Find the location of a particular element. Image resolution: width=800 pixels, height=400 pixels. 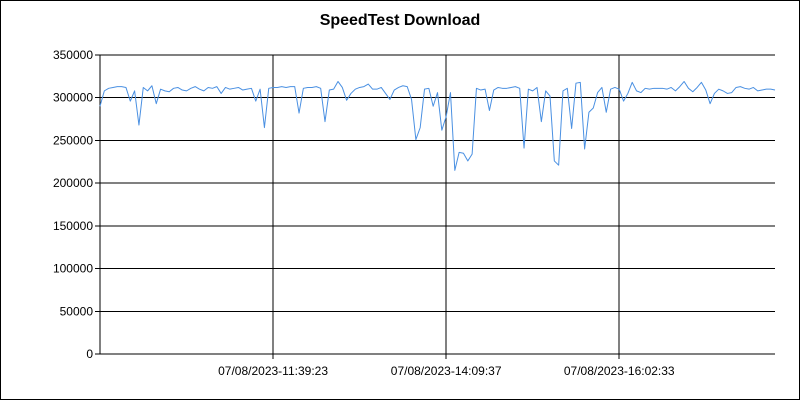

x-tick-label: 07/08/2023-14:09:37 is located at coordinates (446, 371).